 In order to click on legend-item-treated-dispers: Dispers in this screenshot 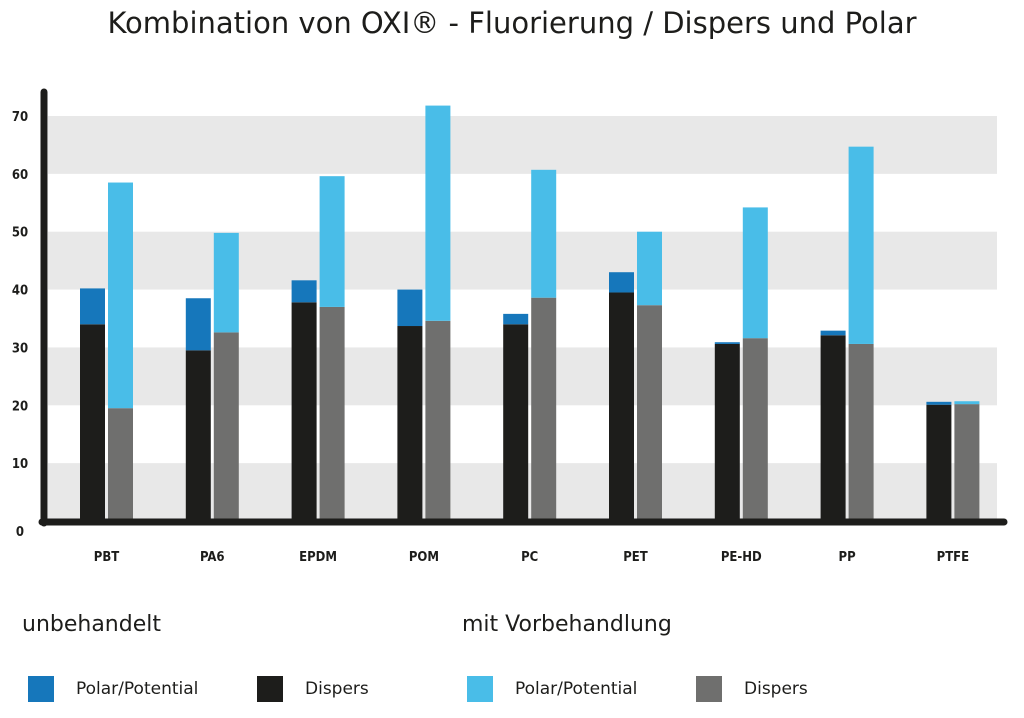, I will do `click(752, 689)`.